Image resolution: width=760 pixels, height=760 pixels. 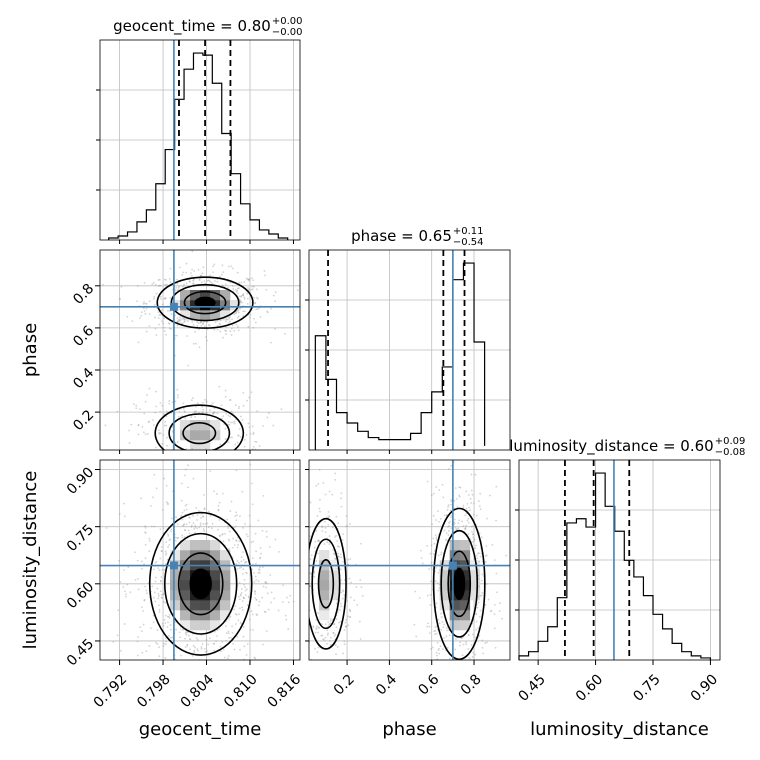 What do you see at coordinates (452, 565) in the screenshot?
I see `truth-marker` at bounding box center [452, 565].